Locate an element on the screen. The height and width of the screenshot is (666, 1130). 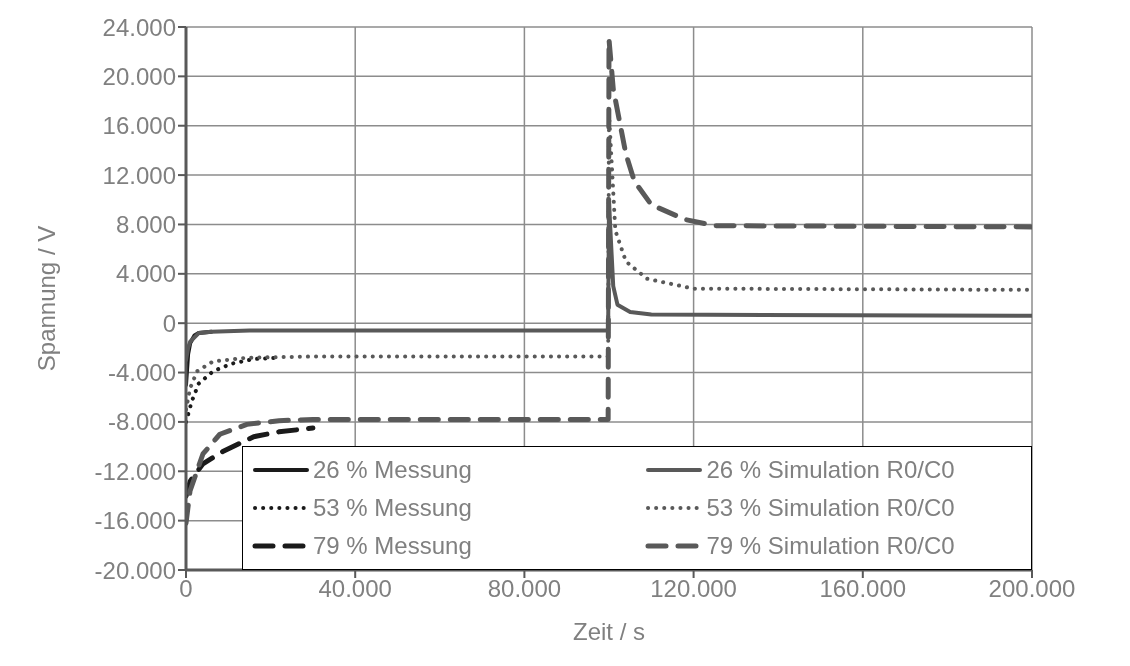
y-tick-label: 0 is located at coordinates (169, 323).